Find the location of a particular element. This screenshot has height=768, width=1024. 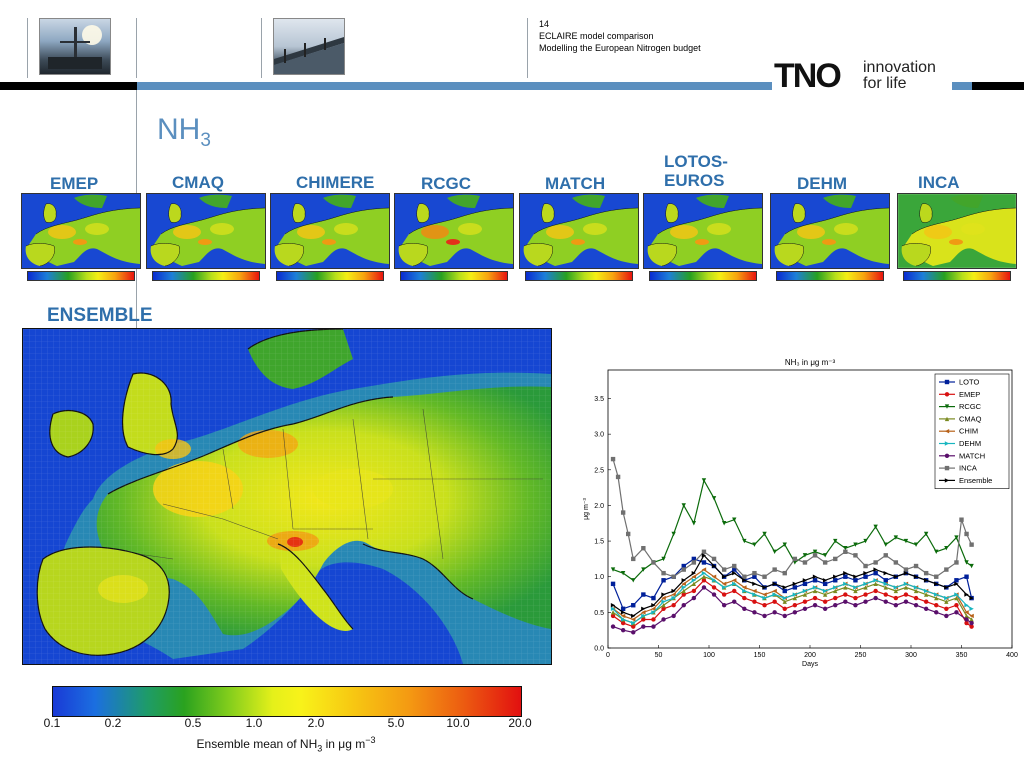

x-tick-label: 300 is located at coordinates (911, 655).